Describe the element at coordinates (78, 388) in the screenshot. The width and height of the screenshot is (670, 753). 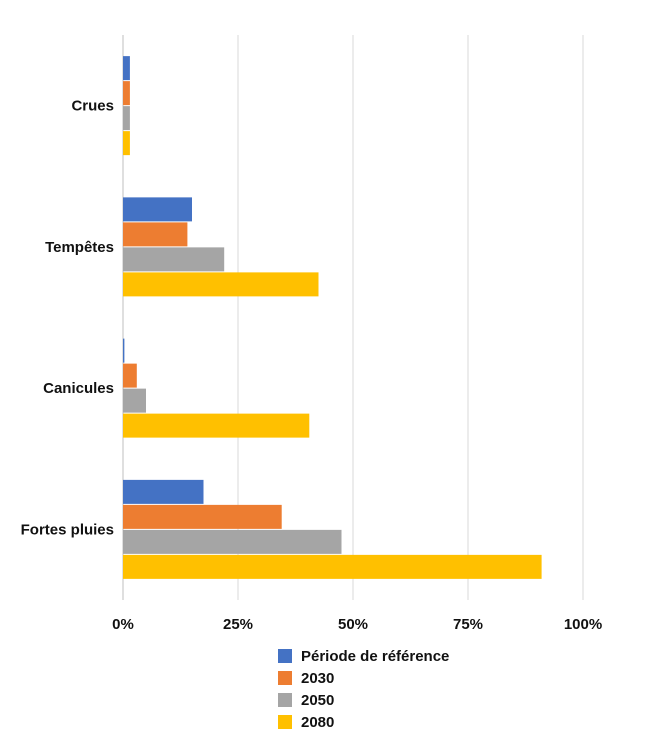
I see `category-label: Canicules` at that location.